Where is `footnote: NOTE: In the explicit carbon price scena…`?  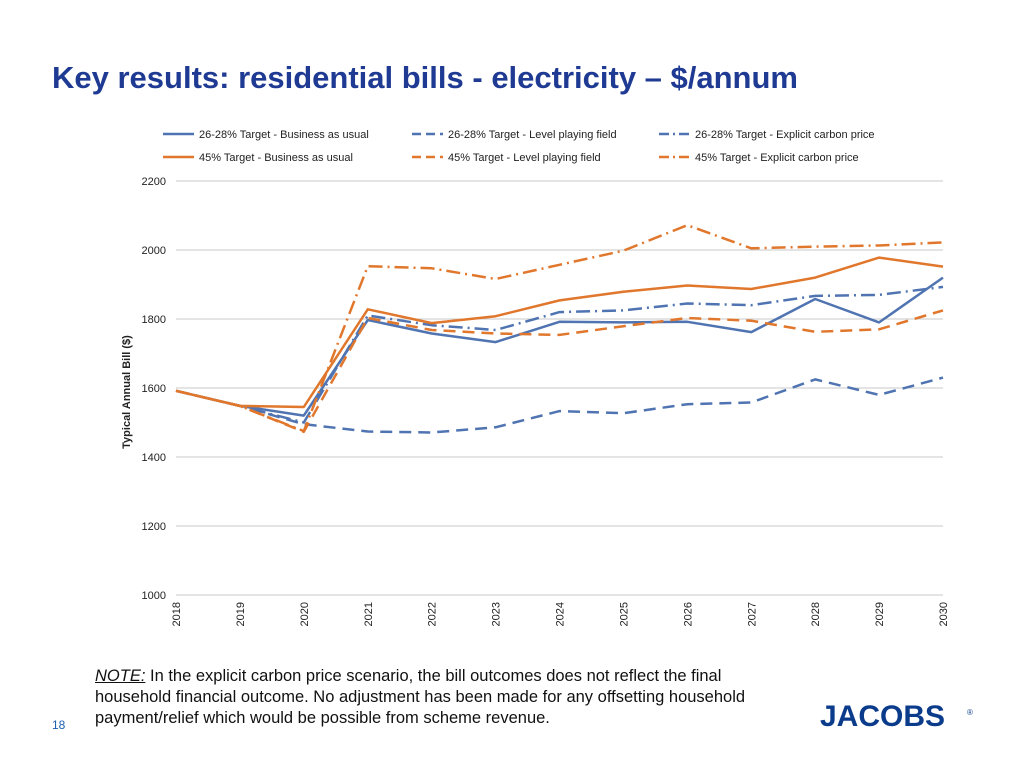 footnote: NOTE: In the explicit carbon price scena… is located at coordinates (445, 697).